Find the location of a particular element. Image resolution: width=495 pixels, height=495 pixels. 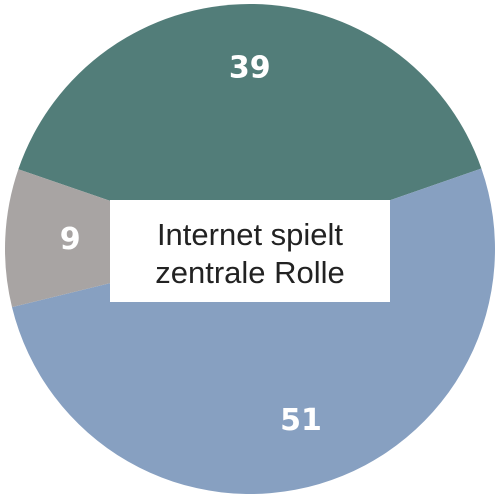

chart-title: zentrale Rolle is located at coordinates (250, 272).